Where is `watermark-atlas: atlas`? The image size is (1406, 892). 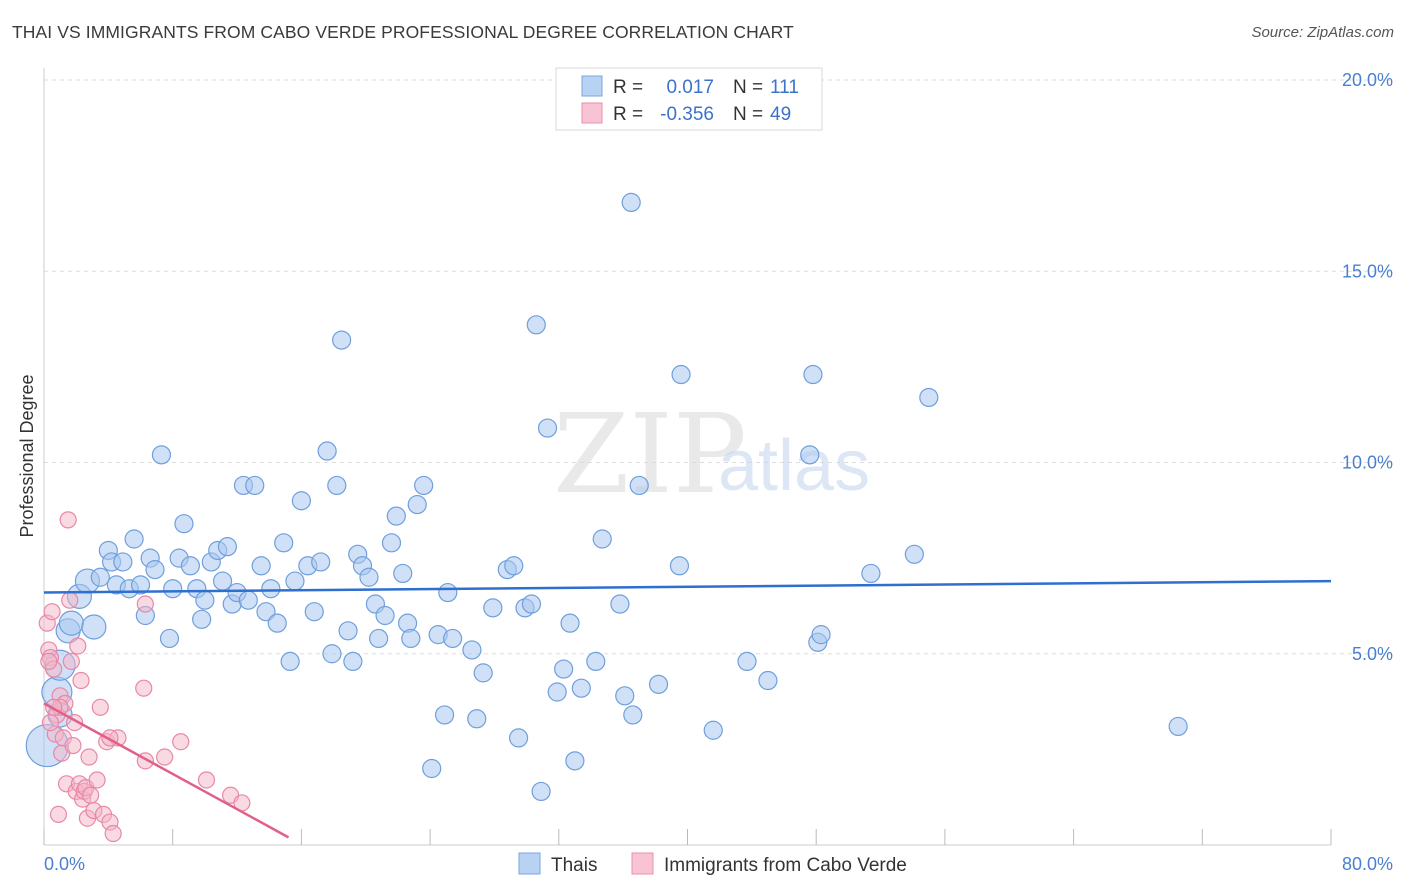
watermark-atlas: atlas is located at coordinates (794, 466).